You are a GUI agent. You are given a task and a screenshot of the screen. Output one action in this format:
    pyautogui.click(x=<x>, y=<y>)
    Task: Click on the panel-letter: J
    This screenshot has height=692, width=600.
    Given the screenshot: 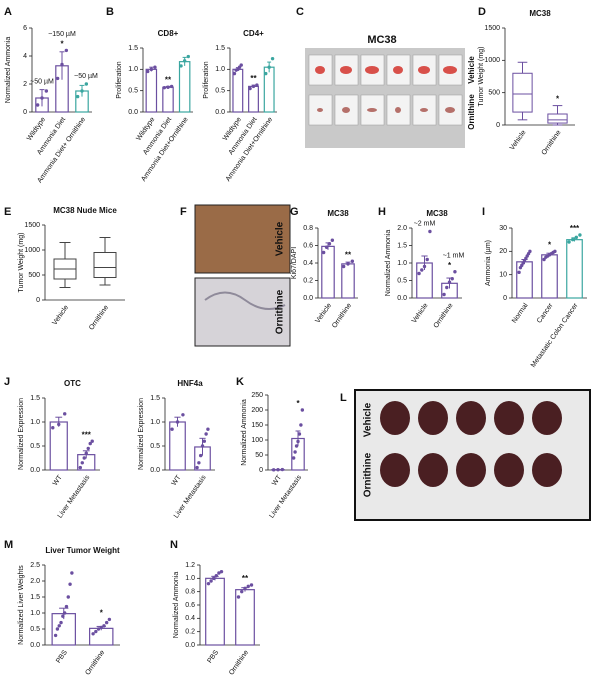 What is the action you would take?
    pyautogui.click(x=7, y=382)
    